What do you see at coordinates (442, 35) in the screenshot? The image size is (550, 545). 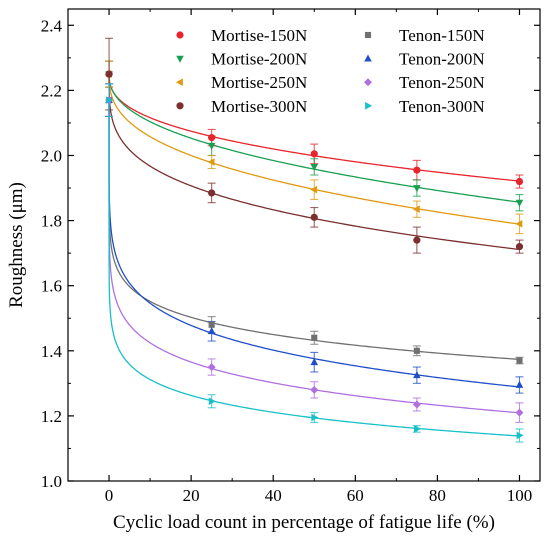 I see `legend-label: Tenon-150N` at bounding box center [442, 35].